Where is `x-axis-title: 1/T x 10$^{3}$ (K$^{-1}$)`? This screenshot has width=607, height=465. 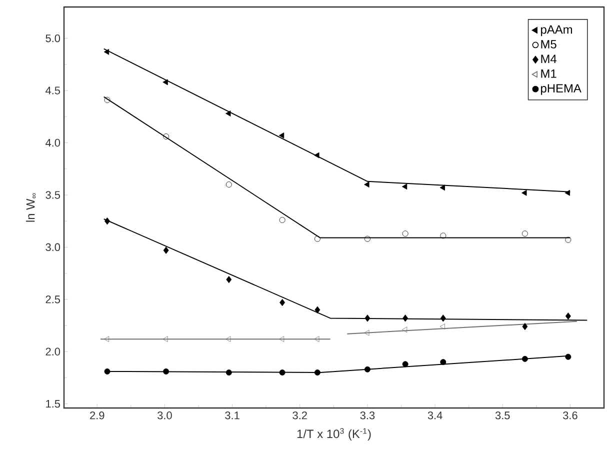 x-axis-title: 1/T x 10$^{3}$ (K$^{-1}$) is located at coordinates (334, 434).